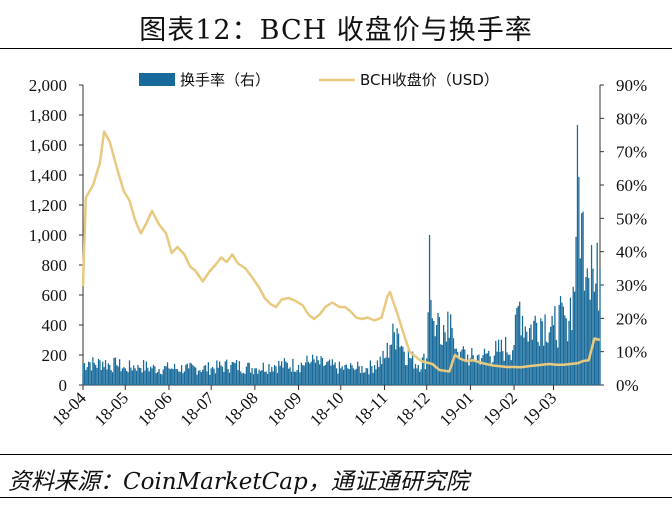 The height and width of the screenshot is (505, 672). What do you see at coordinates (631, 352) in the screenshot?
I see `y-right-tick-label: 10%` at bounding box center [631, 352].